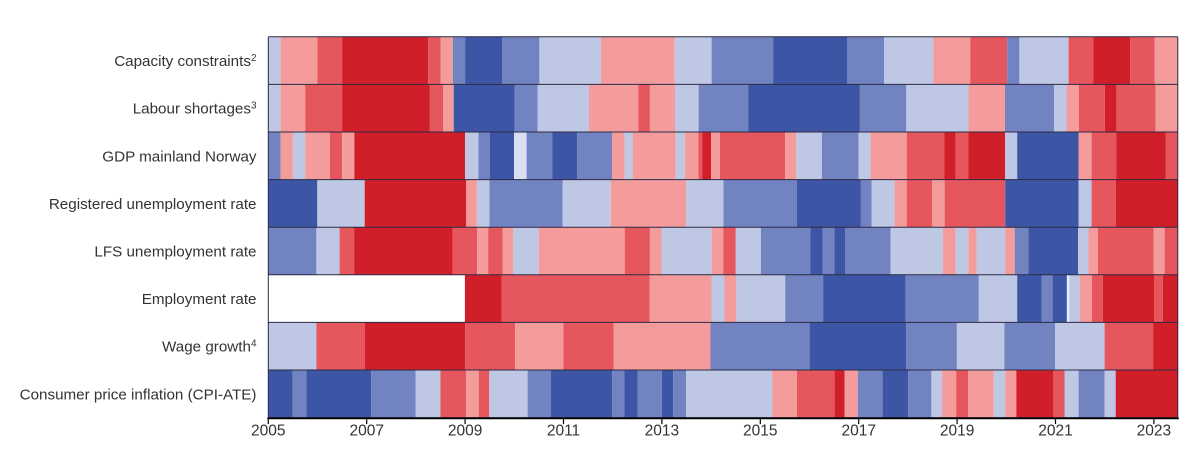 The width and height of the screenshot is (1200, 473). I want to click on svg-text: 2007, so click(366, 431).